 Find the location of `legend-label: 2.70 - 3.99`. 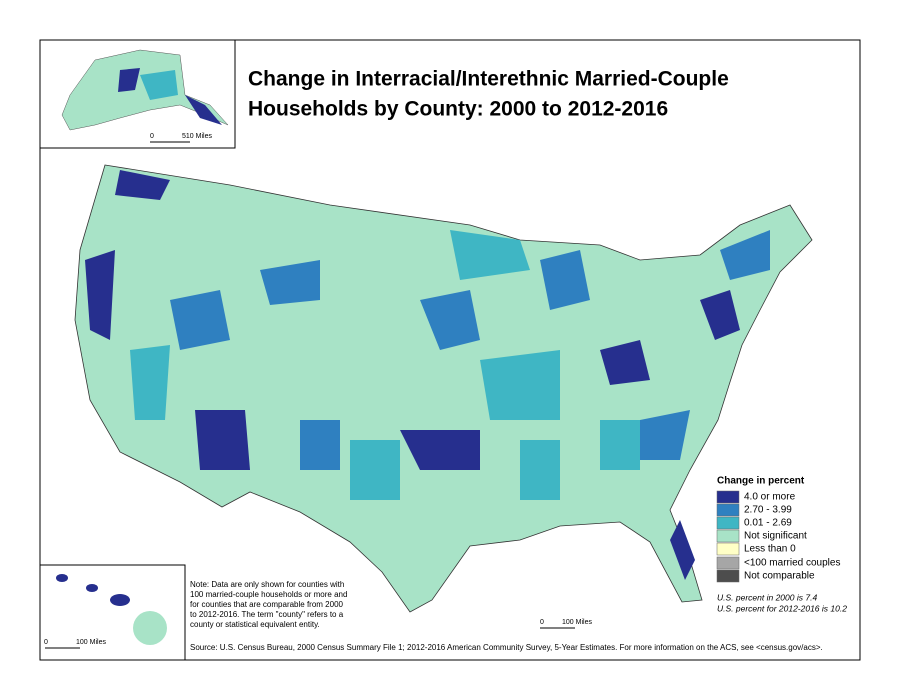

legend-label: 2.70 - 3.99 is located at coordinates (768, 510).